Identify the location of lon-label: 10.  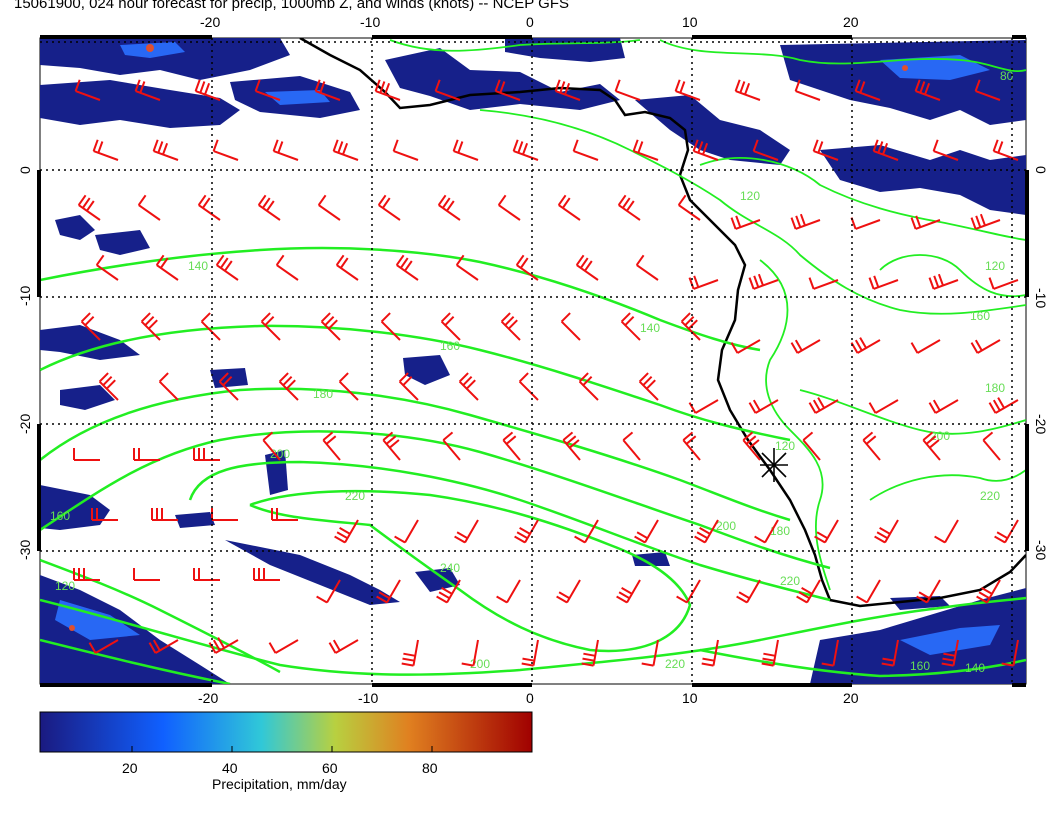
(690, 698).